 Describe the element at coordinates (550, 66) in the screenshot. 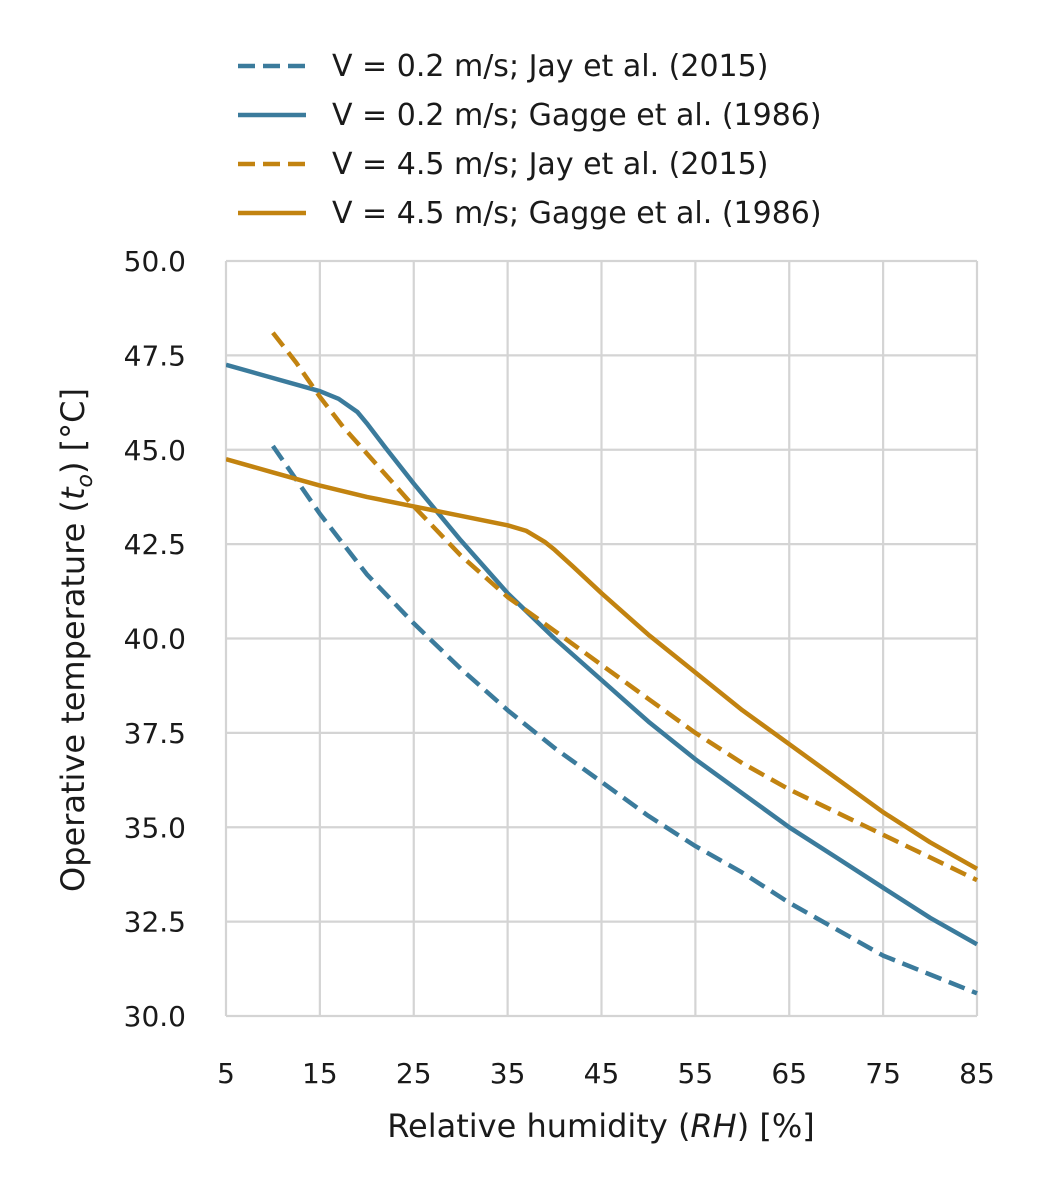

I see `legend-label-1: V = 0.2 m/s; Jay et al. (2015)` at that location.